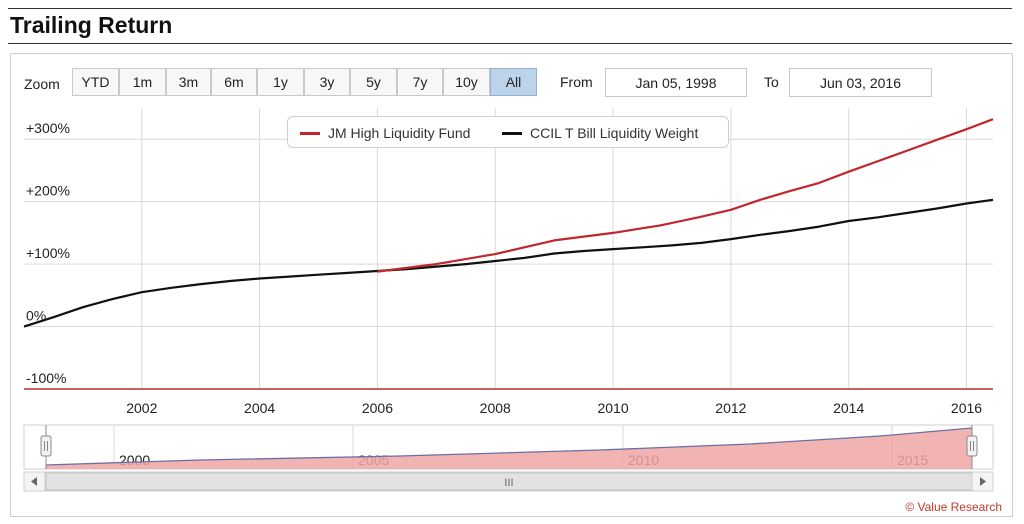 This screenshot has width=1024, height=524. Describe the element at coordinates (48, 128) in the screenshot. I see `y-tick-label: +300%` at that location.